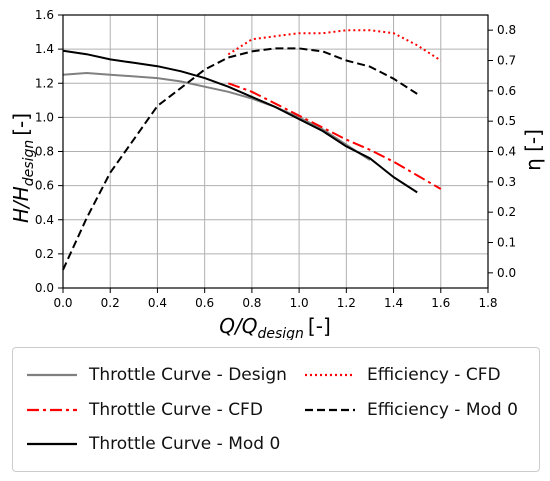 The width and height of the screenshot is (550, 481). I want to click on x-axis-label: Q/Qdesign [-], so click(275, 327).